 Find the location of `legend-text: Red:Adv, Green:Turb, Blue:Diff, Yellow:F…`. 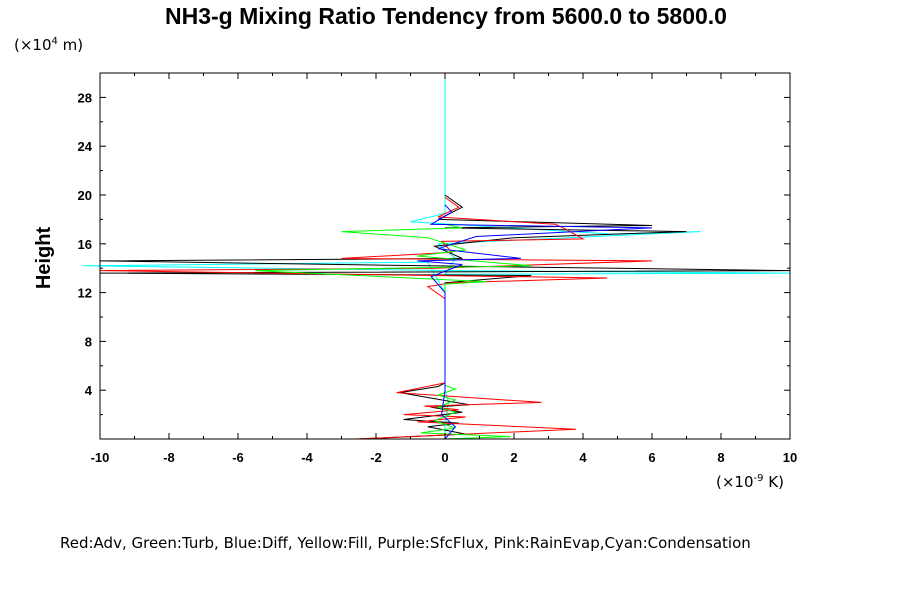

legend-text: Red:Adv, Green:Turb, Blue:Diff, Yellow:F… is located at coordinates (405, 543).